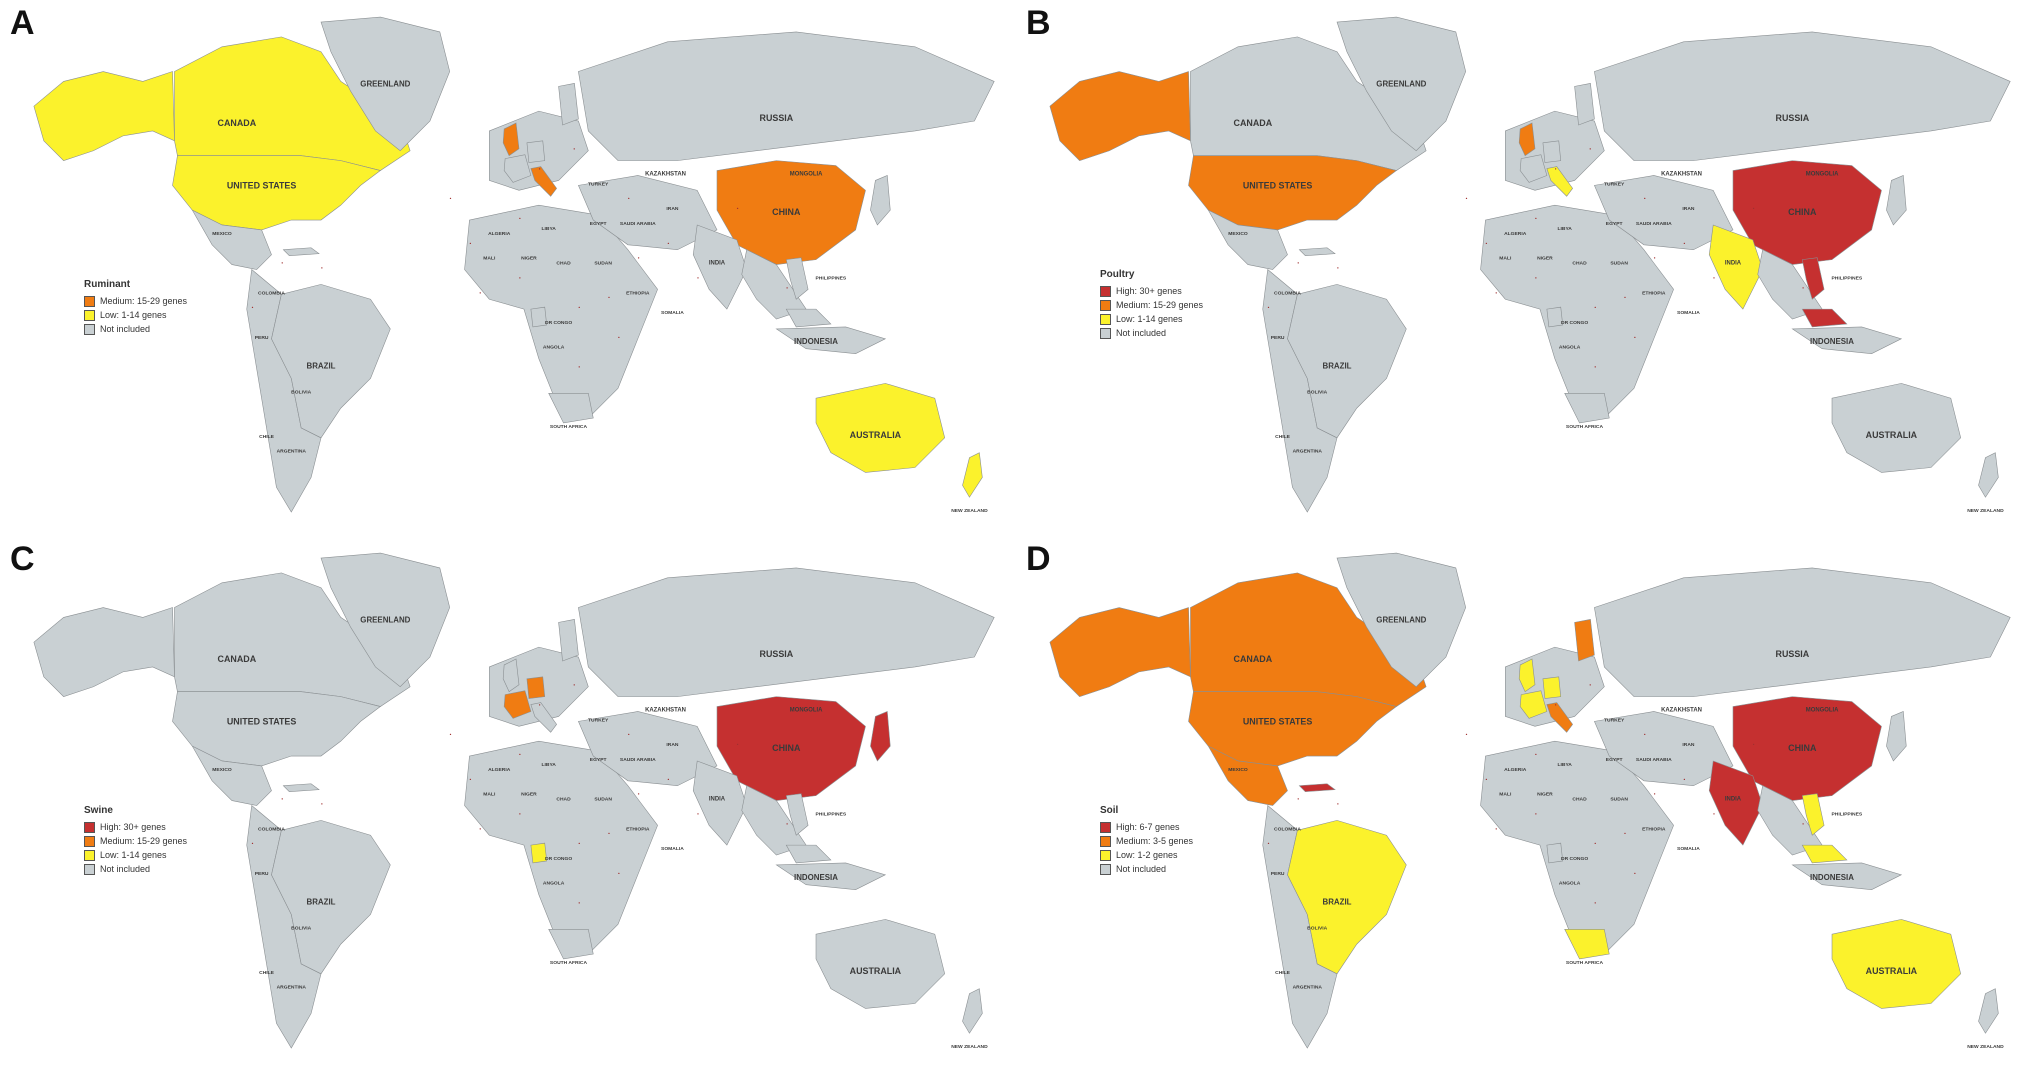 This screenshot has width=2033, height=1071. What do you see at coordinates (880, 736) in the screenshot?
I see `region-japan` at bounding box center [880, 736].